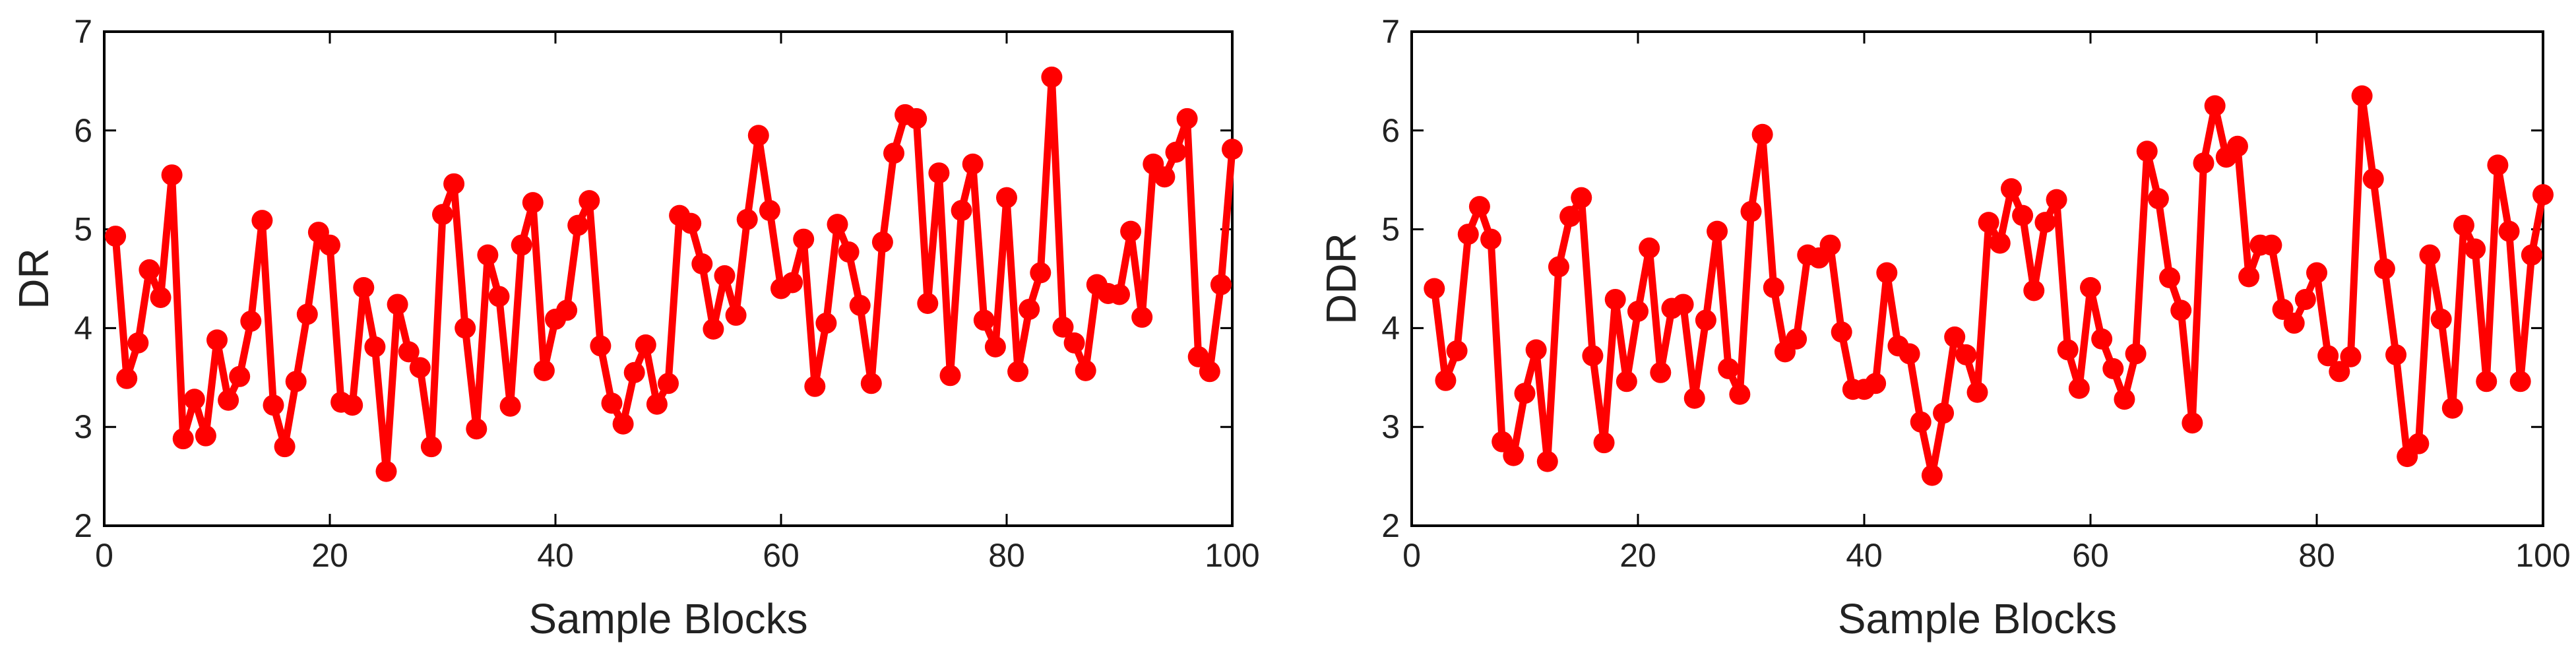 The height and width of the screenshot is (657, 2576). I want to click on x-tick-label: 100, so click(1232, 555).